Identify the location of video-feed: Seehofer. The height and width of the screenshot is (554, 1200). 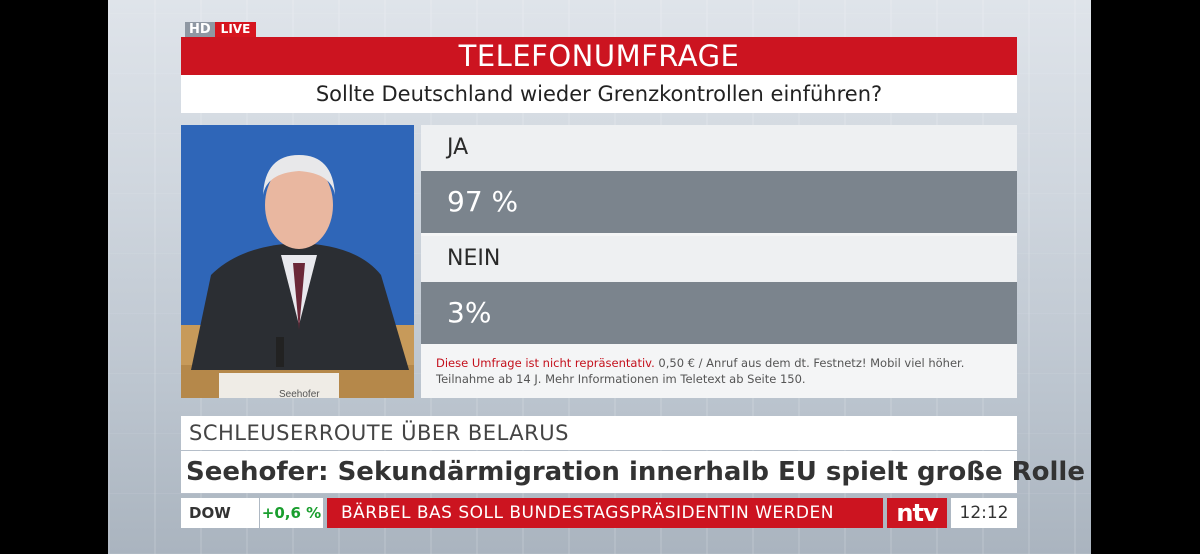
(297, 261).